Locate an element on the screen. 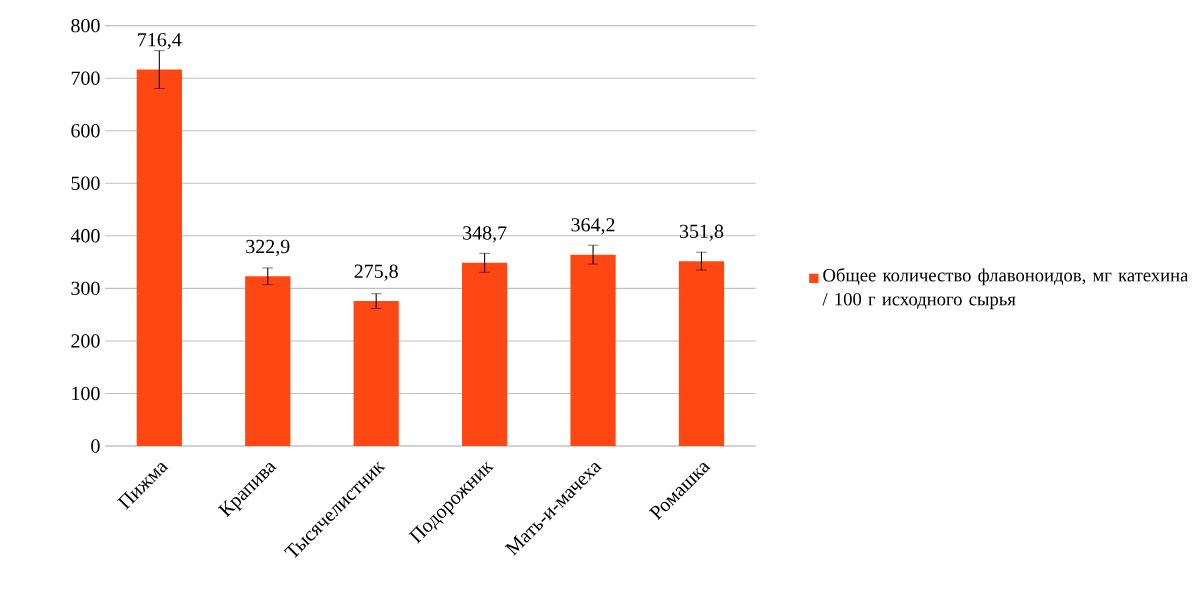  data-label: 364,2 is located at coordinates (593, 226).